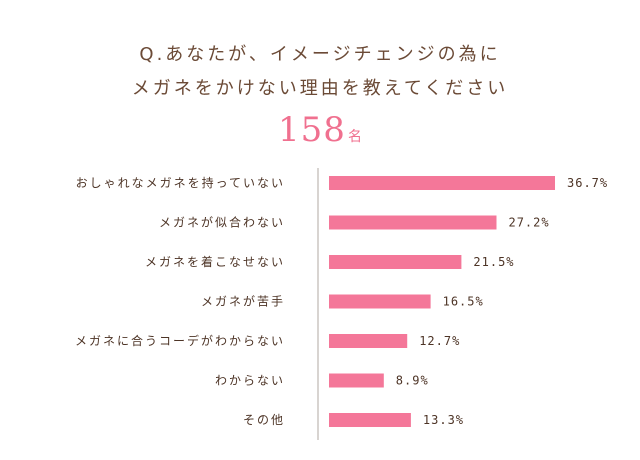 The width and height of the screenshot is (640, 460). What do you see at coordinates (243, 301) in the screenshot?
I see `bar-category-label: メガネが苦手` at bounding box center [243, 301].